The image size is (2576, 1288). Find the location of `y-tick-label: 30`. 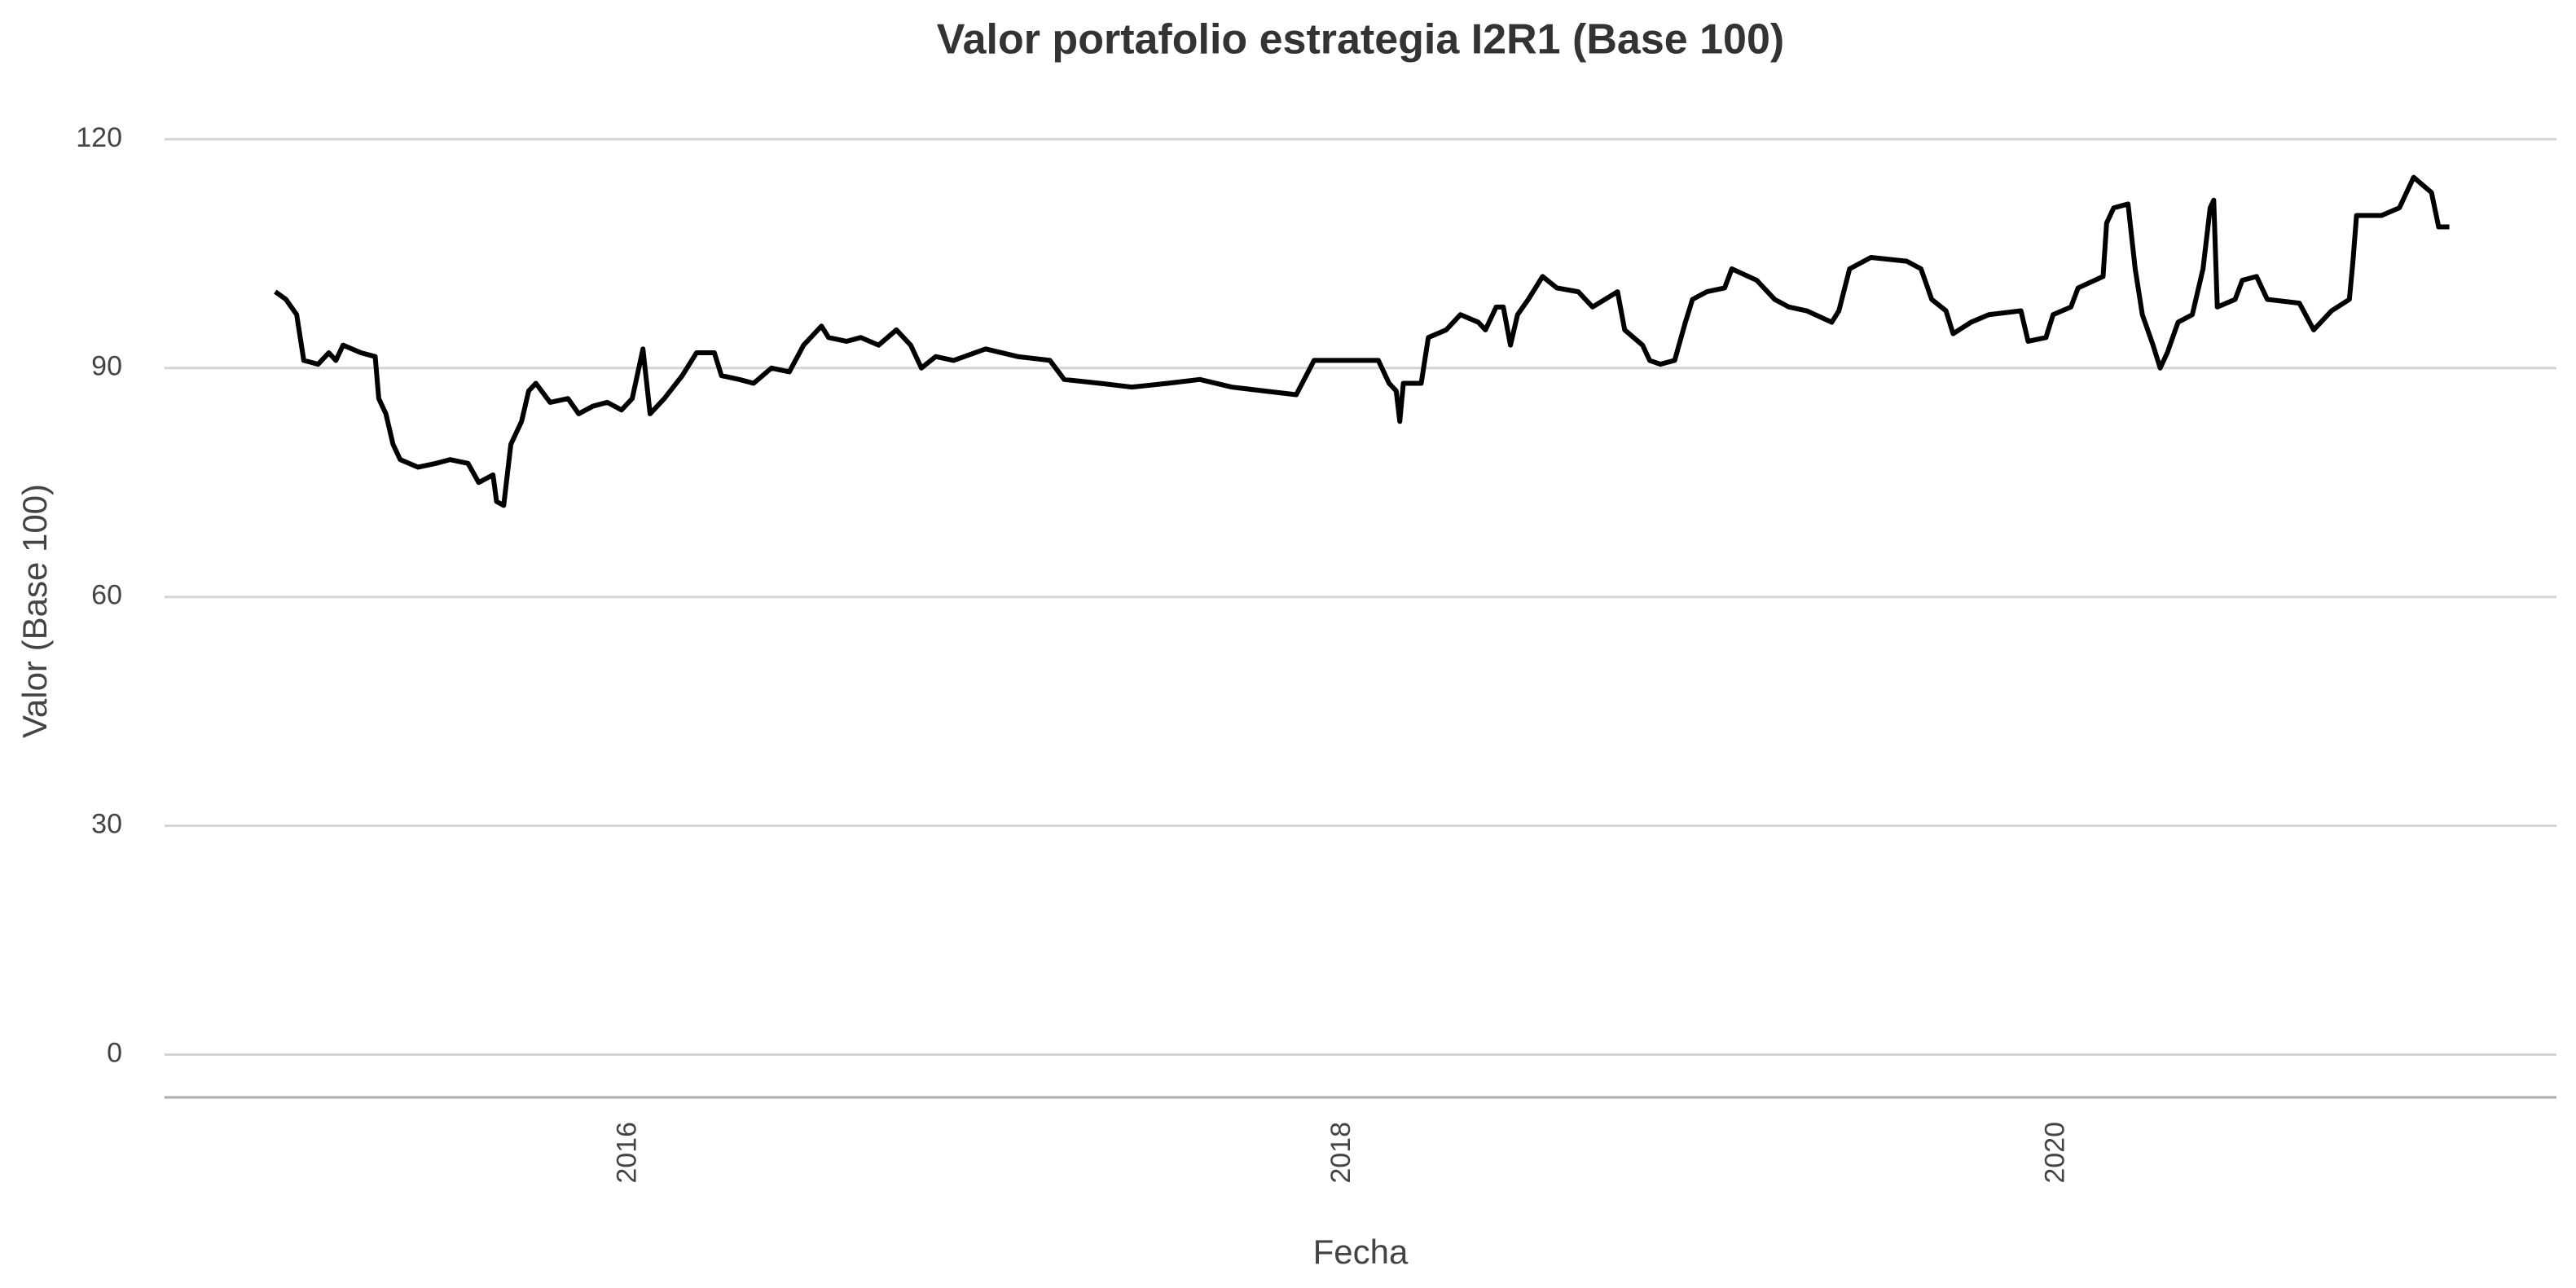

y-tick-label: 30 is located at coordinates (106, 824).